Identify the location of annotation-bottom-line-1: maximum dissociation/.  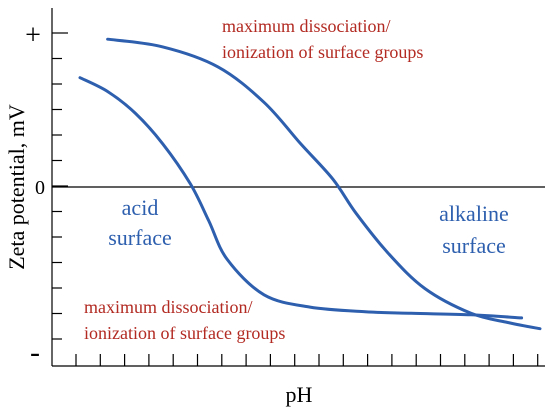
(168, 307).